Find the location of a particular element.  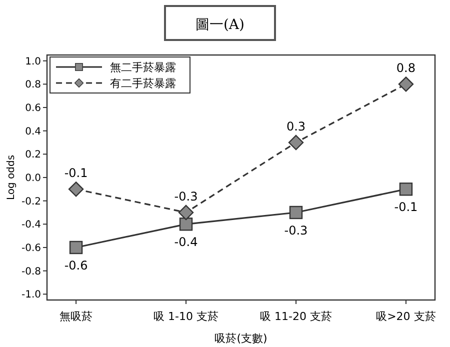

x-tick-label: 無吸菸 is located at coordinates (76, 316).